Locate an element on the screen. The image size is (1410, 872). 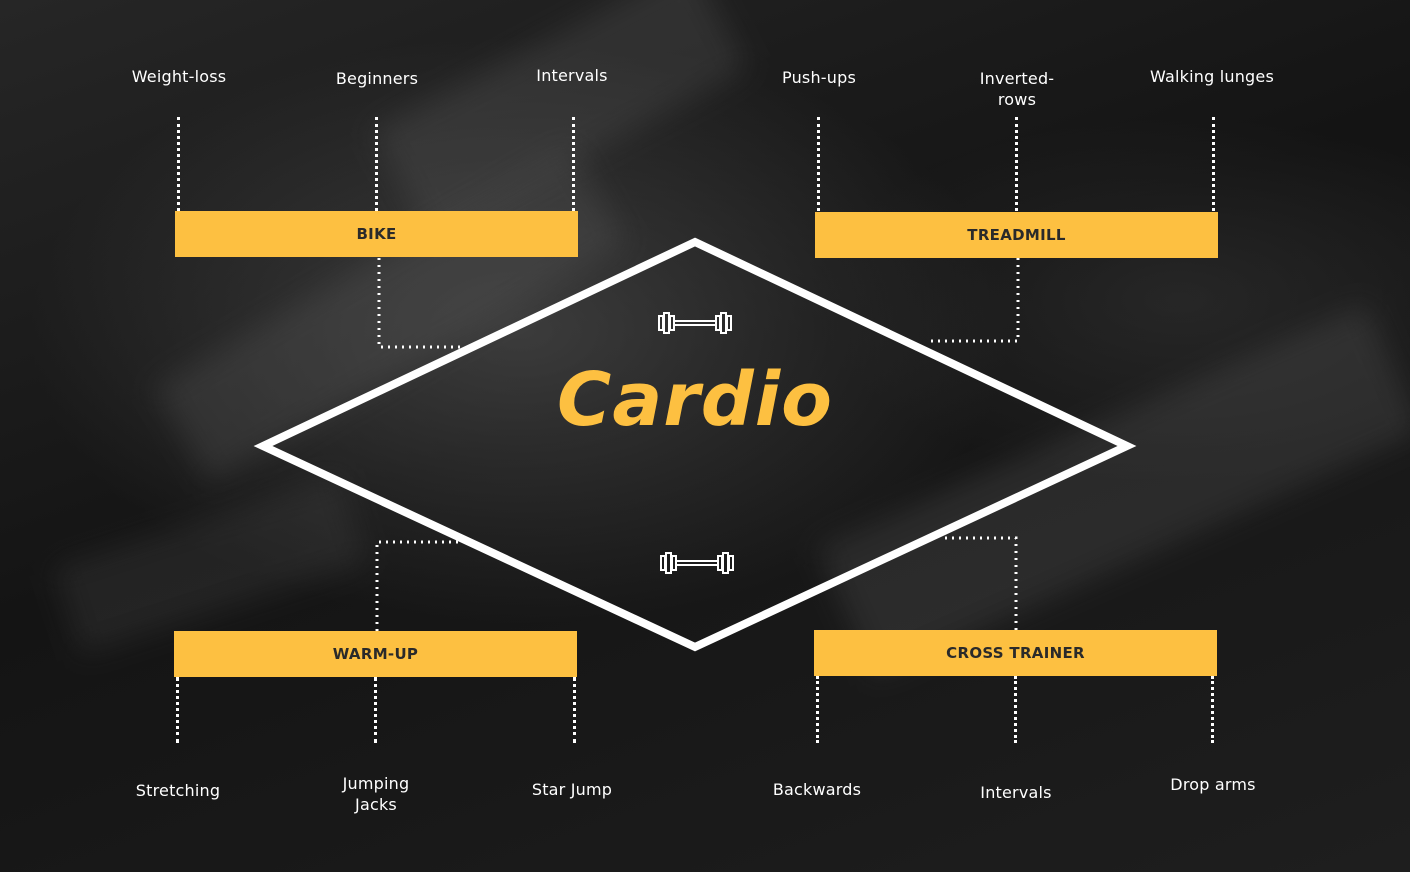
bike-item-label: Weight-loss is located at coordinates (179, 76).